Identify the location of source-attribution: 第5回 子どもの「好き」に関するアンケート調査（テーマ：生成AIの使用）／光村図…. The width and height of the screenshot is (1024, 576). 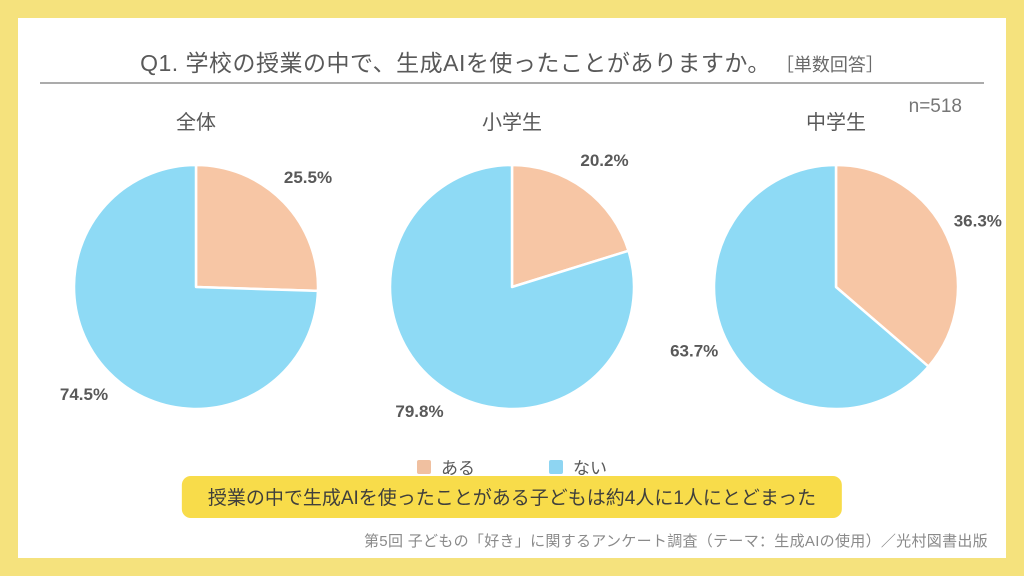
(676, 541).